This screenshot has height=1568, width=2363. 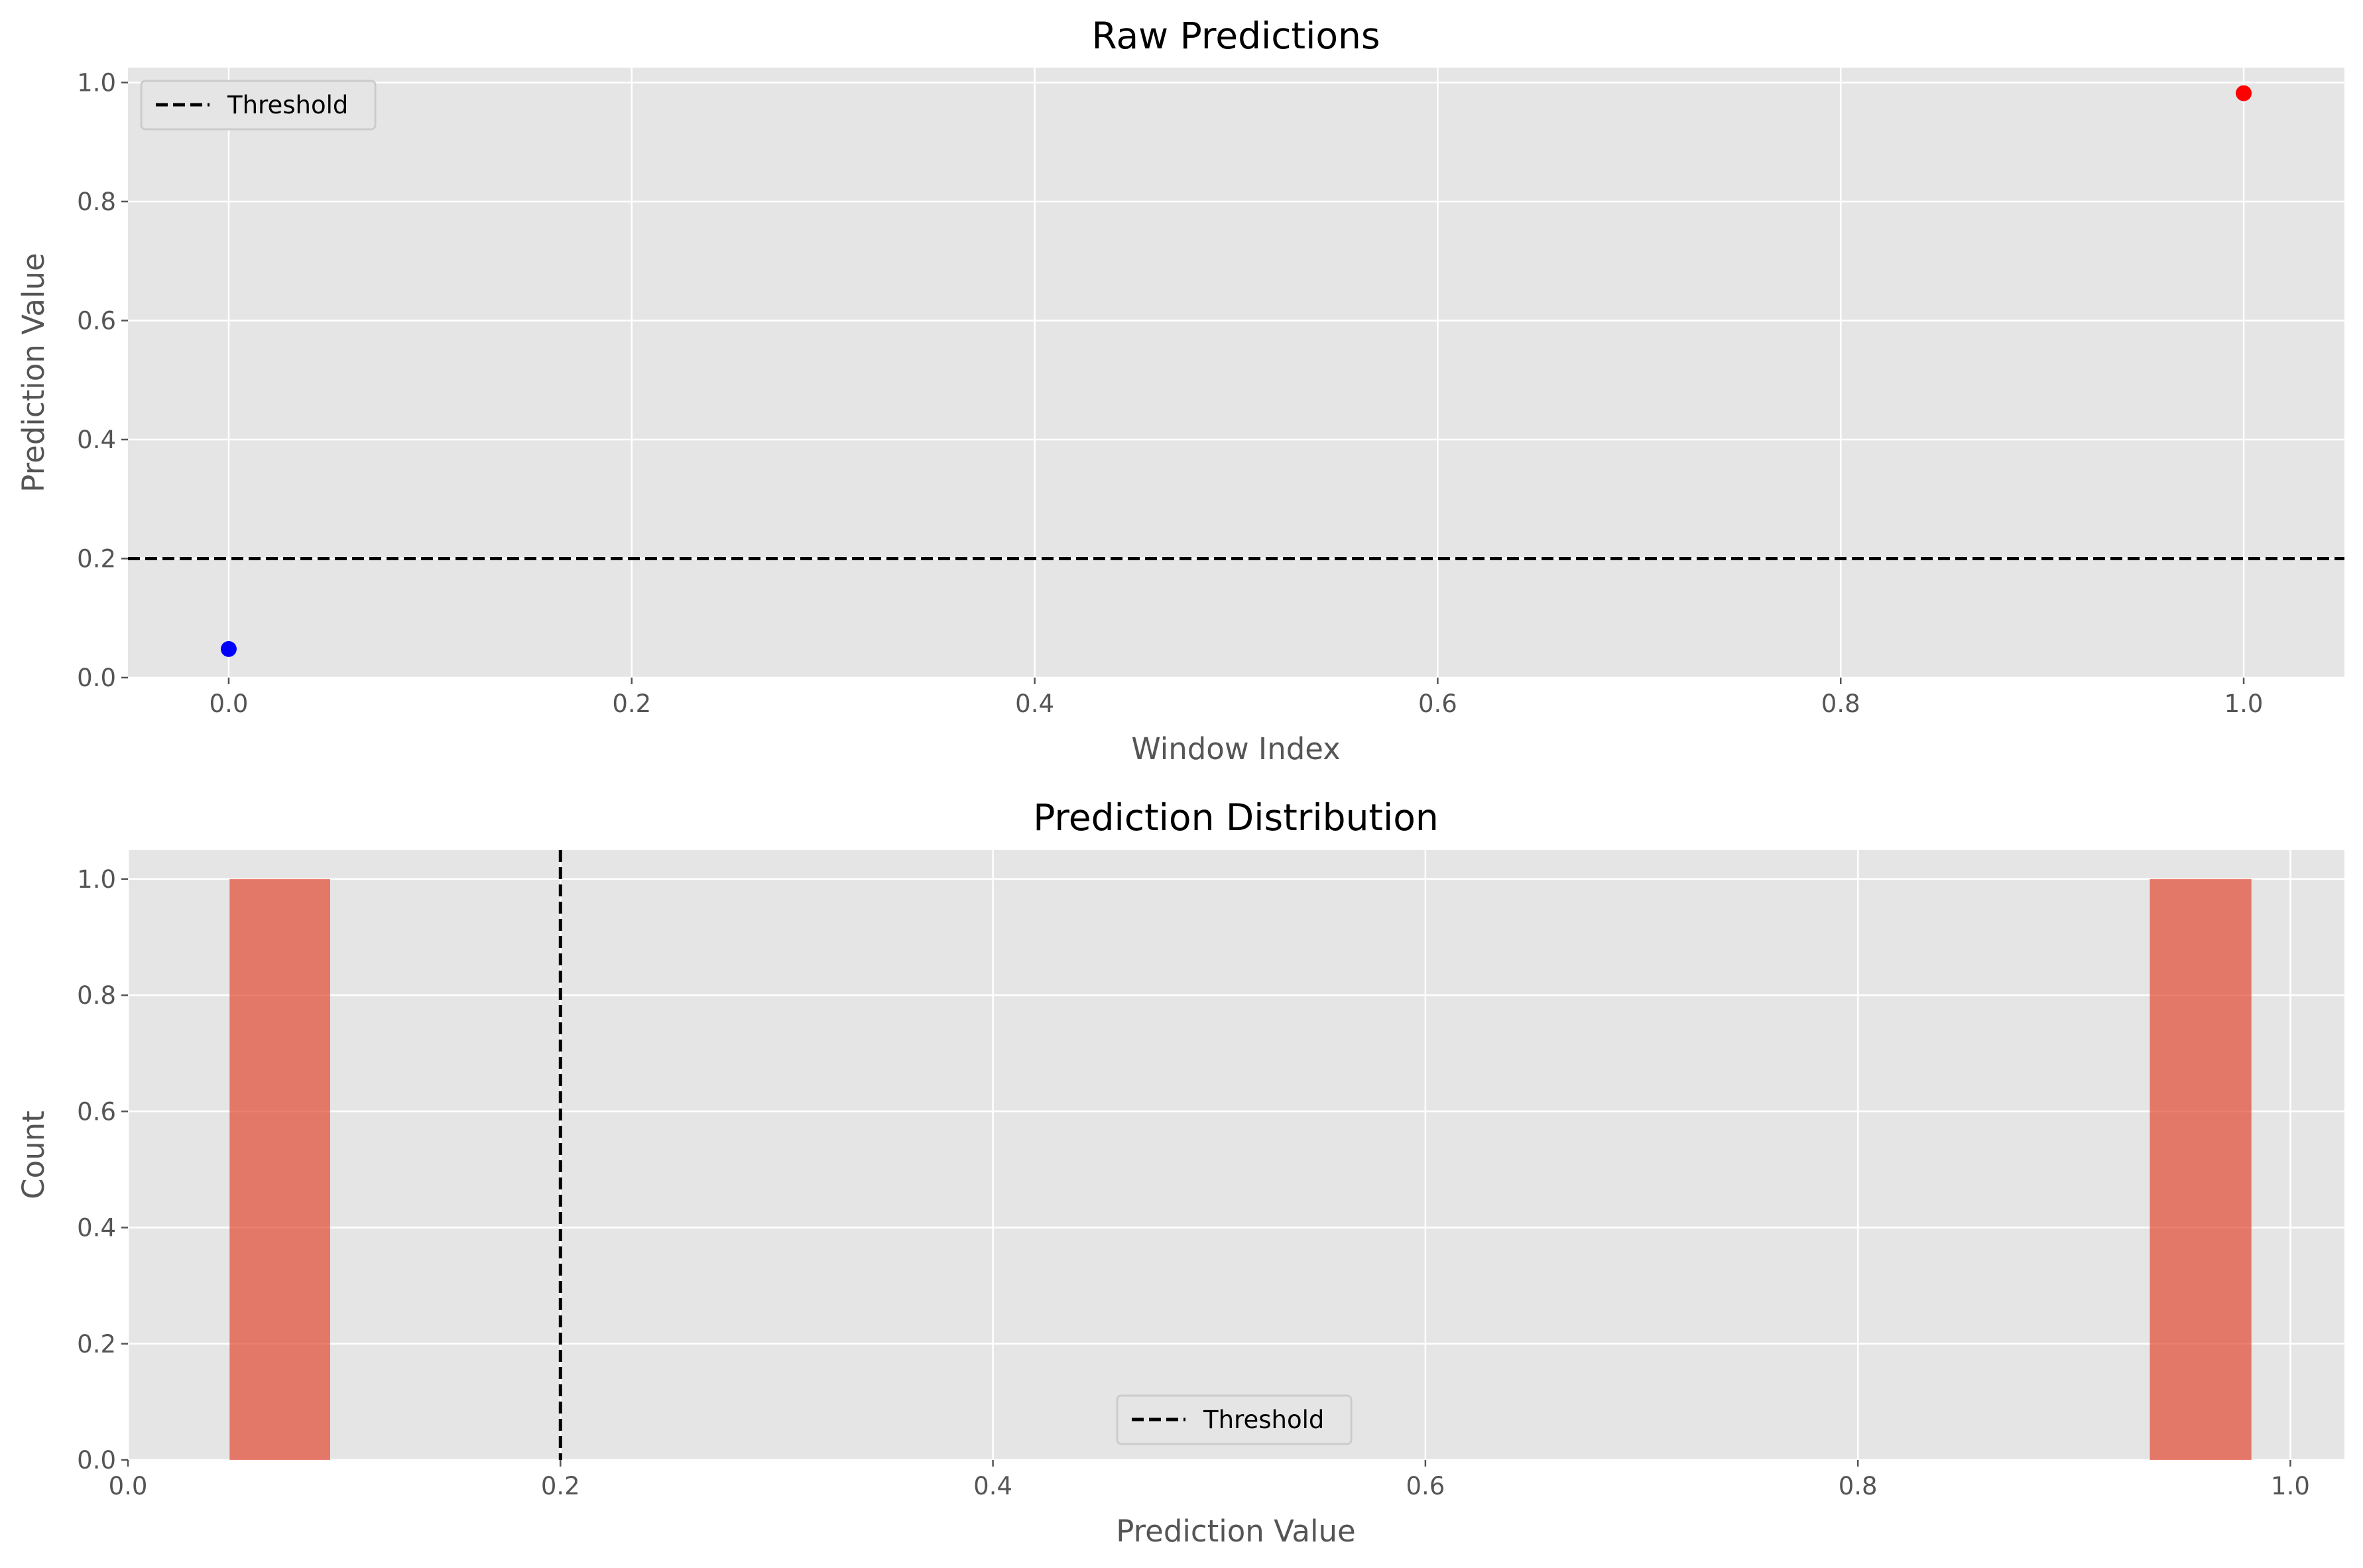 I want to click on y-axis-label: Prediction Value, so click(x=34, y=372).